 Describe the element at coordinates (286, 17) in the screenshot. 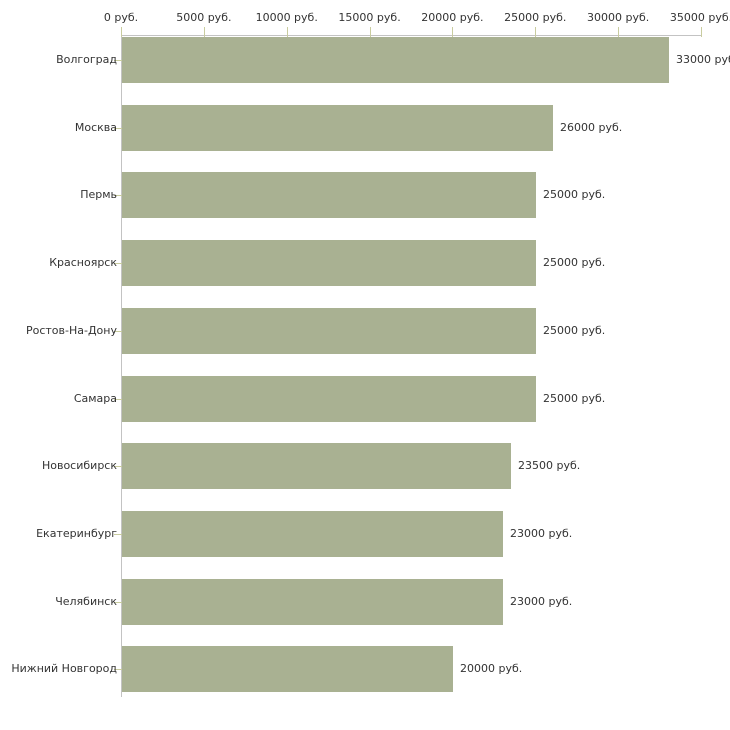

I see `x-axis-tick-label: 10000 руб.` at that location.